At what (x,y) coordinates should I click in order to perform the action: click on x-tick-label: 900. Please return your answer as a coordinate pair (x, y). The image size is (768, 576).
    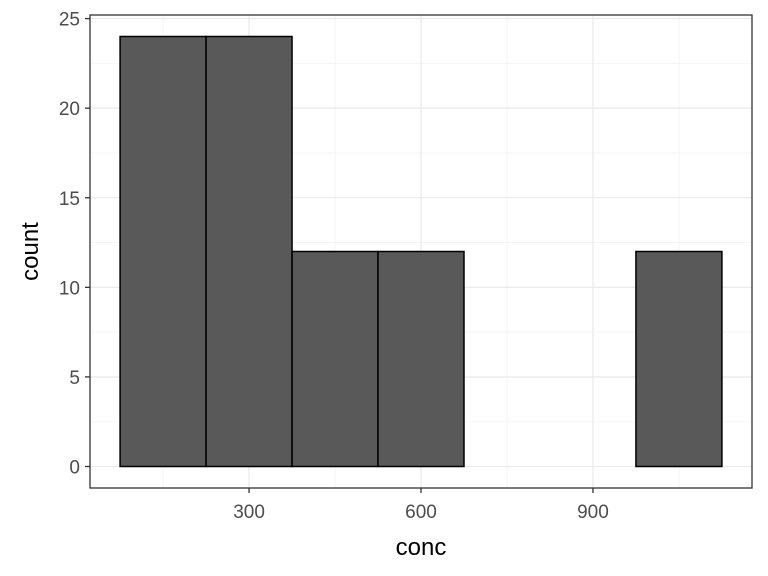
    Looking at the image, I should click on (593, 512).